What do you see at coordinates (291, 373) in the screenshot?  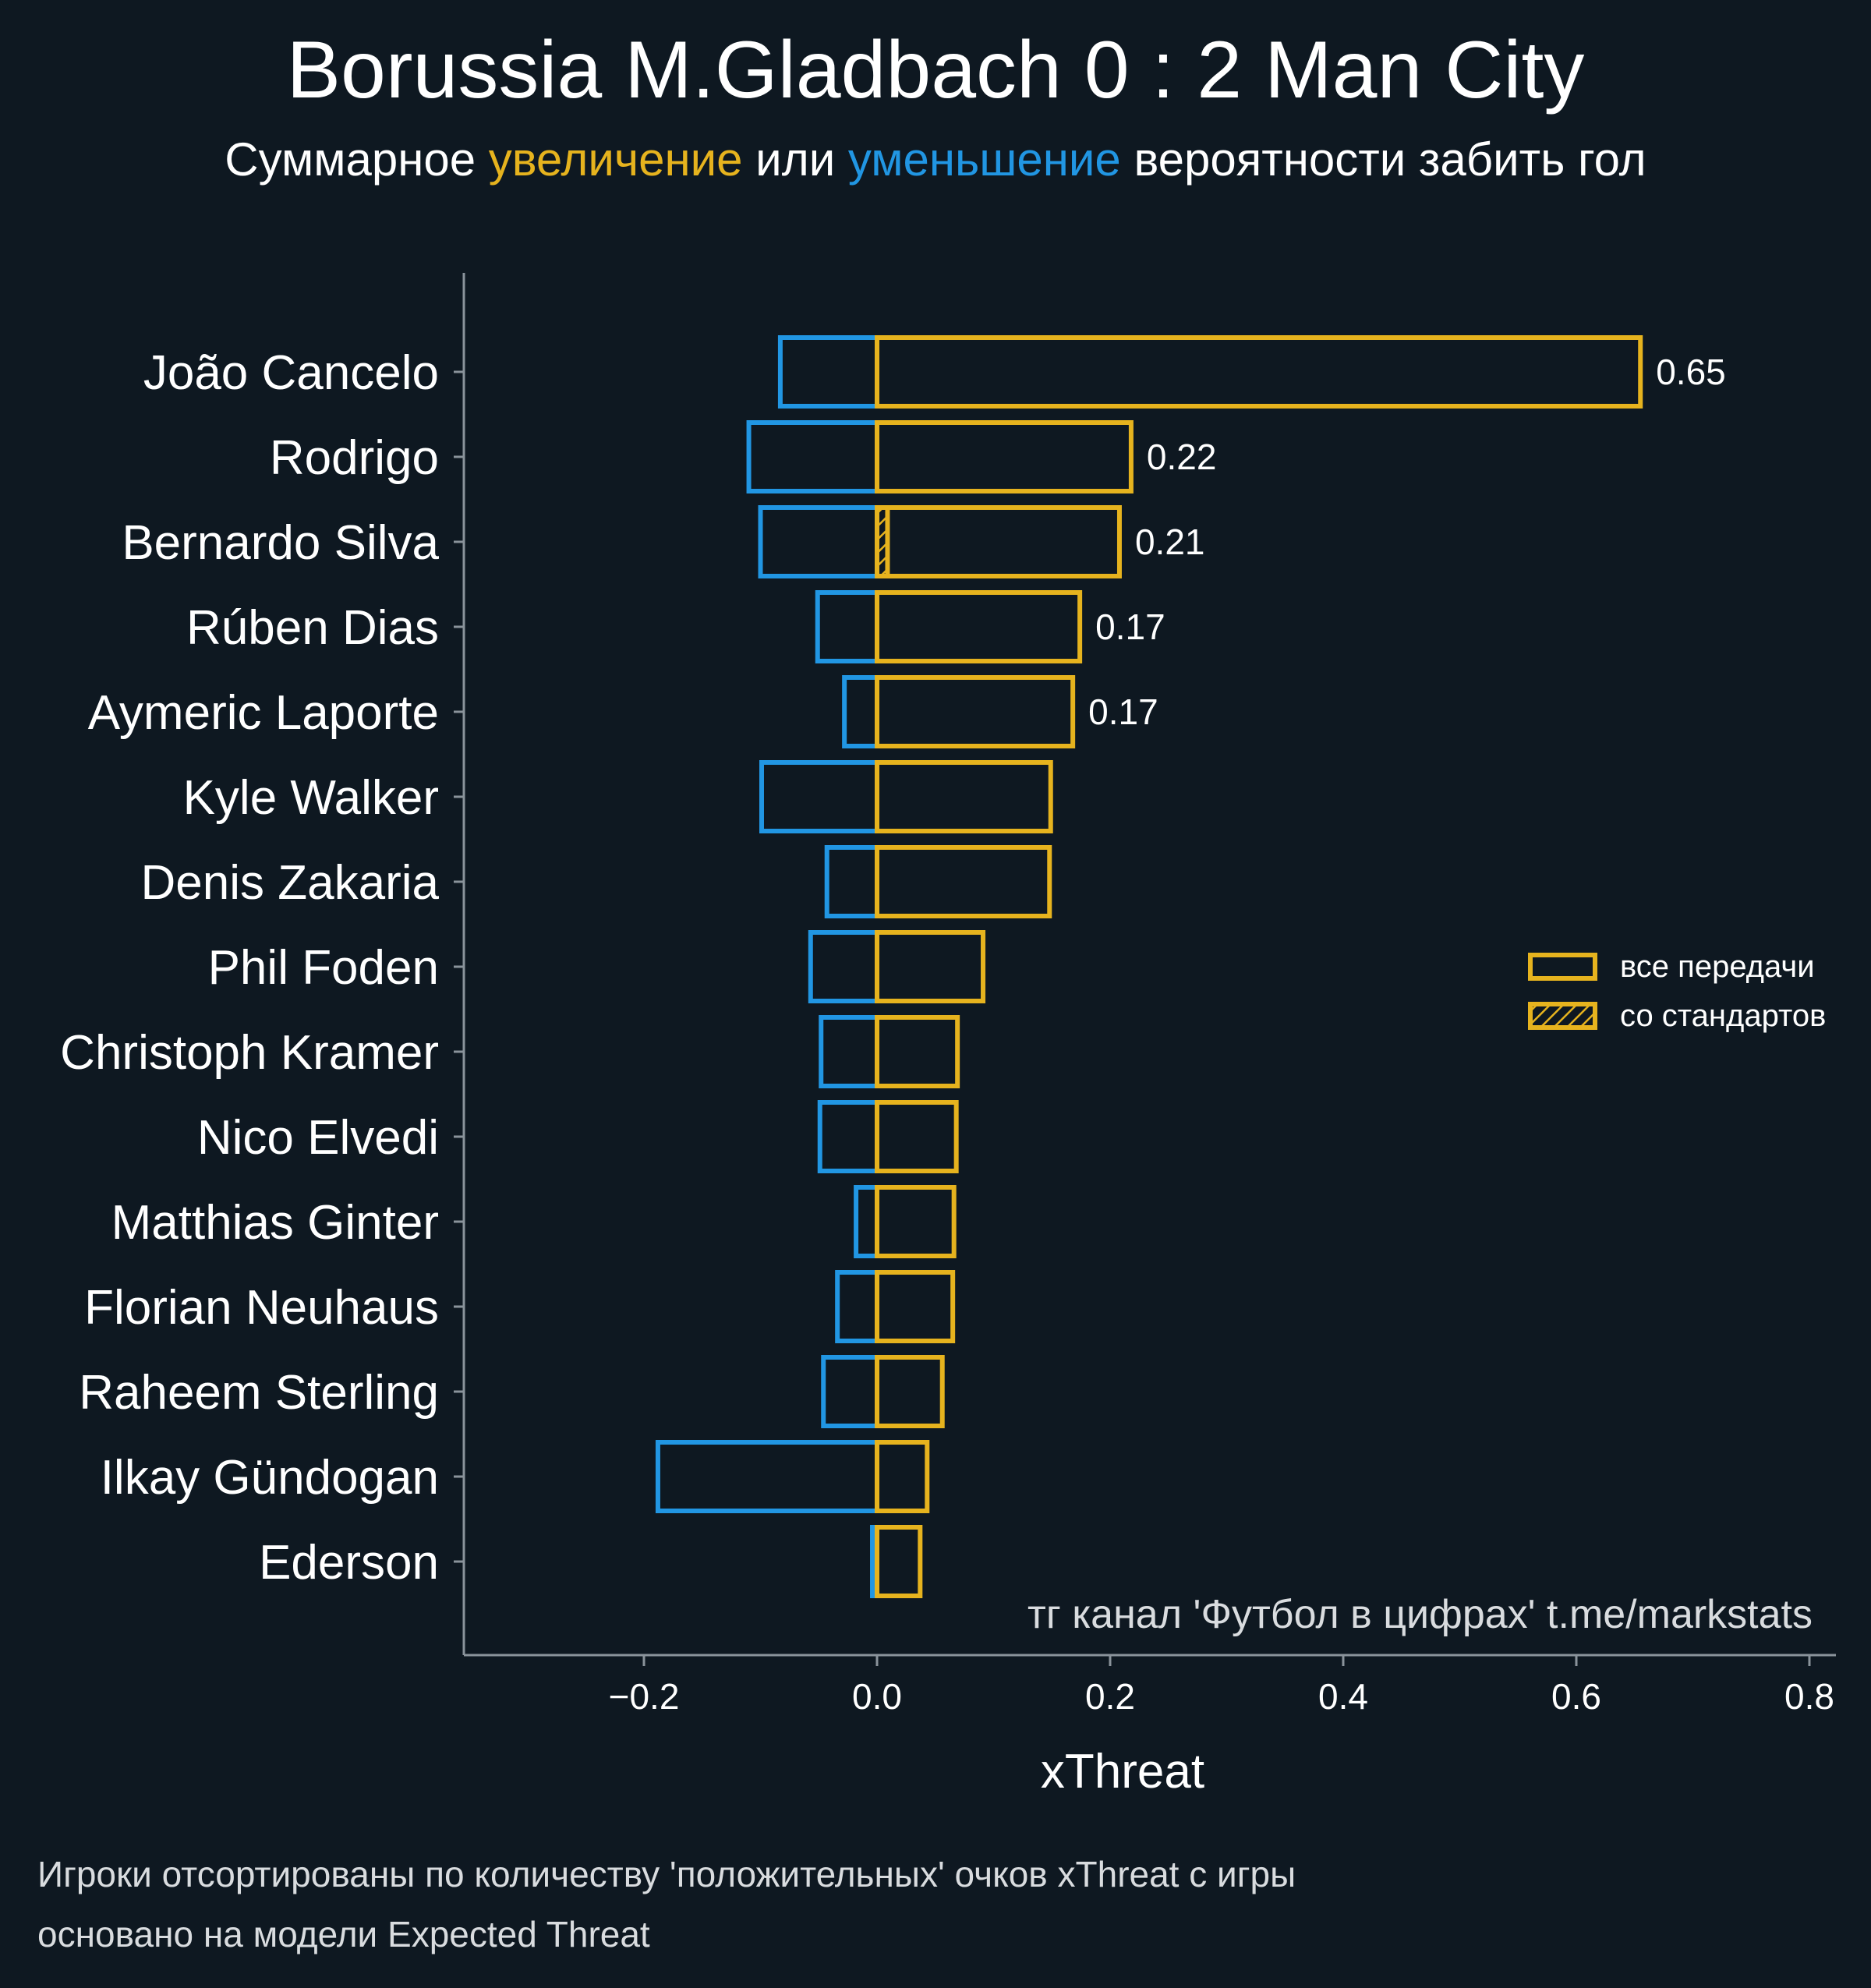 I see `player-label: João Cancelo` at bounding box center [291, 373].